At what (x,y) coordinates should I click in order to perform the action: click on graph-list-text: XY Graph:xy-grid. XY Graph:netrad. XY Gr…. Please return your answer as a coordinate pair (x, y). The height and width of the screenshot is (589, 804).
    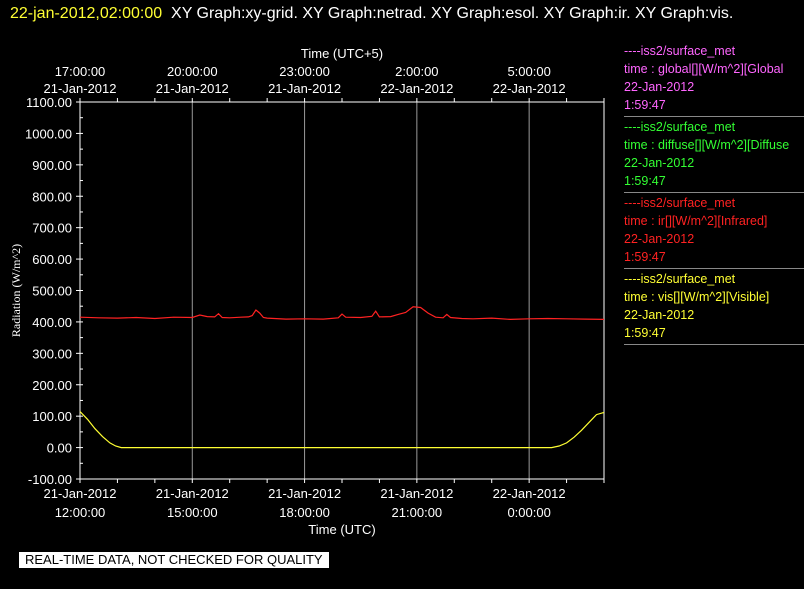
    Looking at the image, I should click on (452, 13).